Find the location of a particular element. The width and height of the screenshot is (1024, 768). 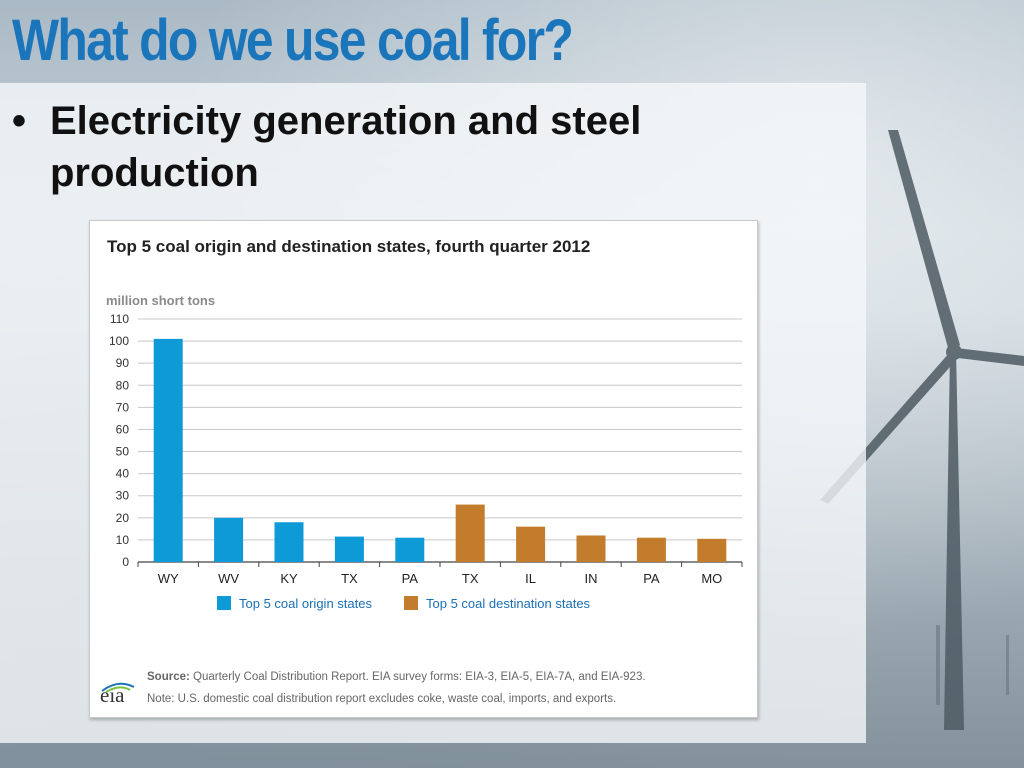

x-tick-label: WV is located at coordinates (228, 578).